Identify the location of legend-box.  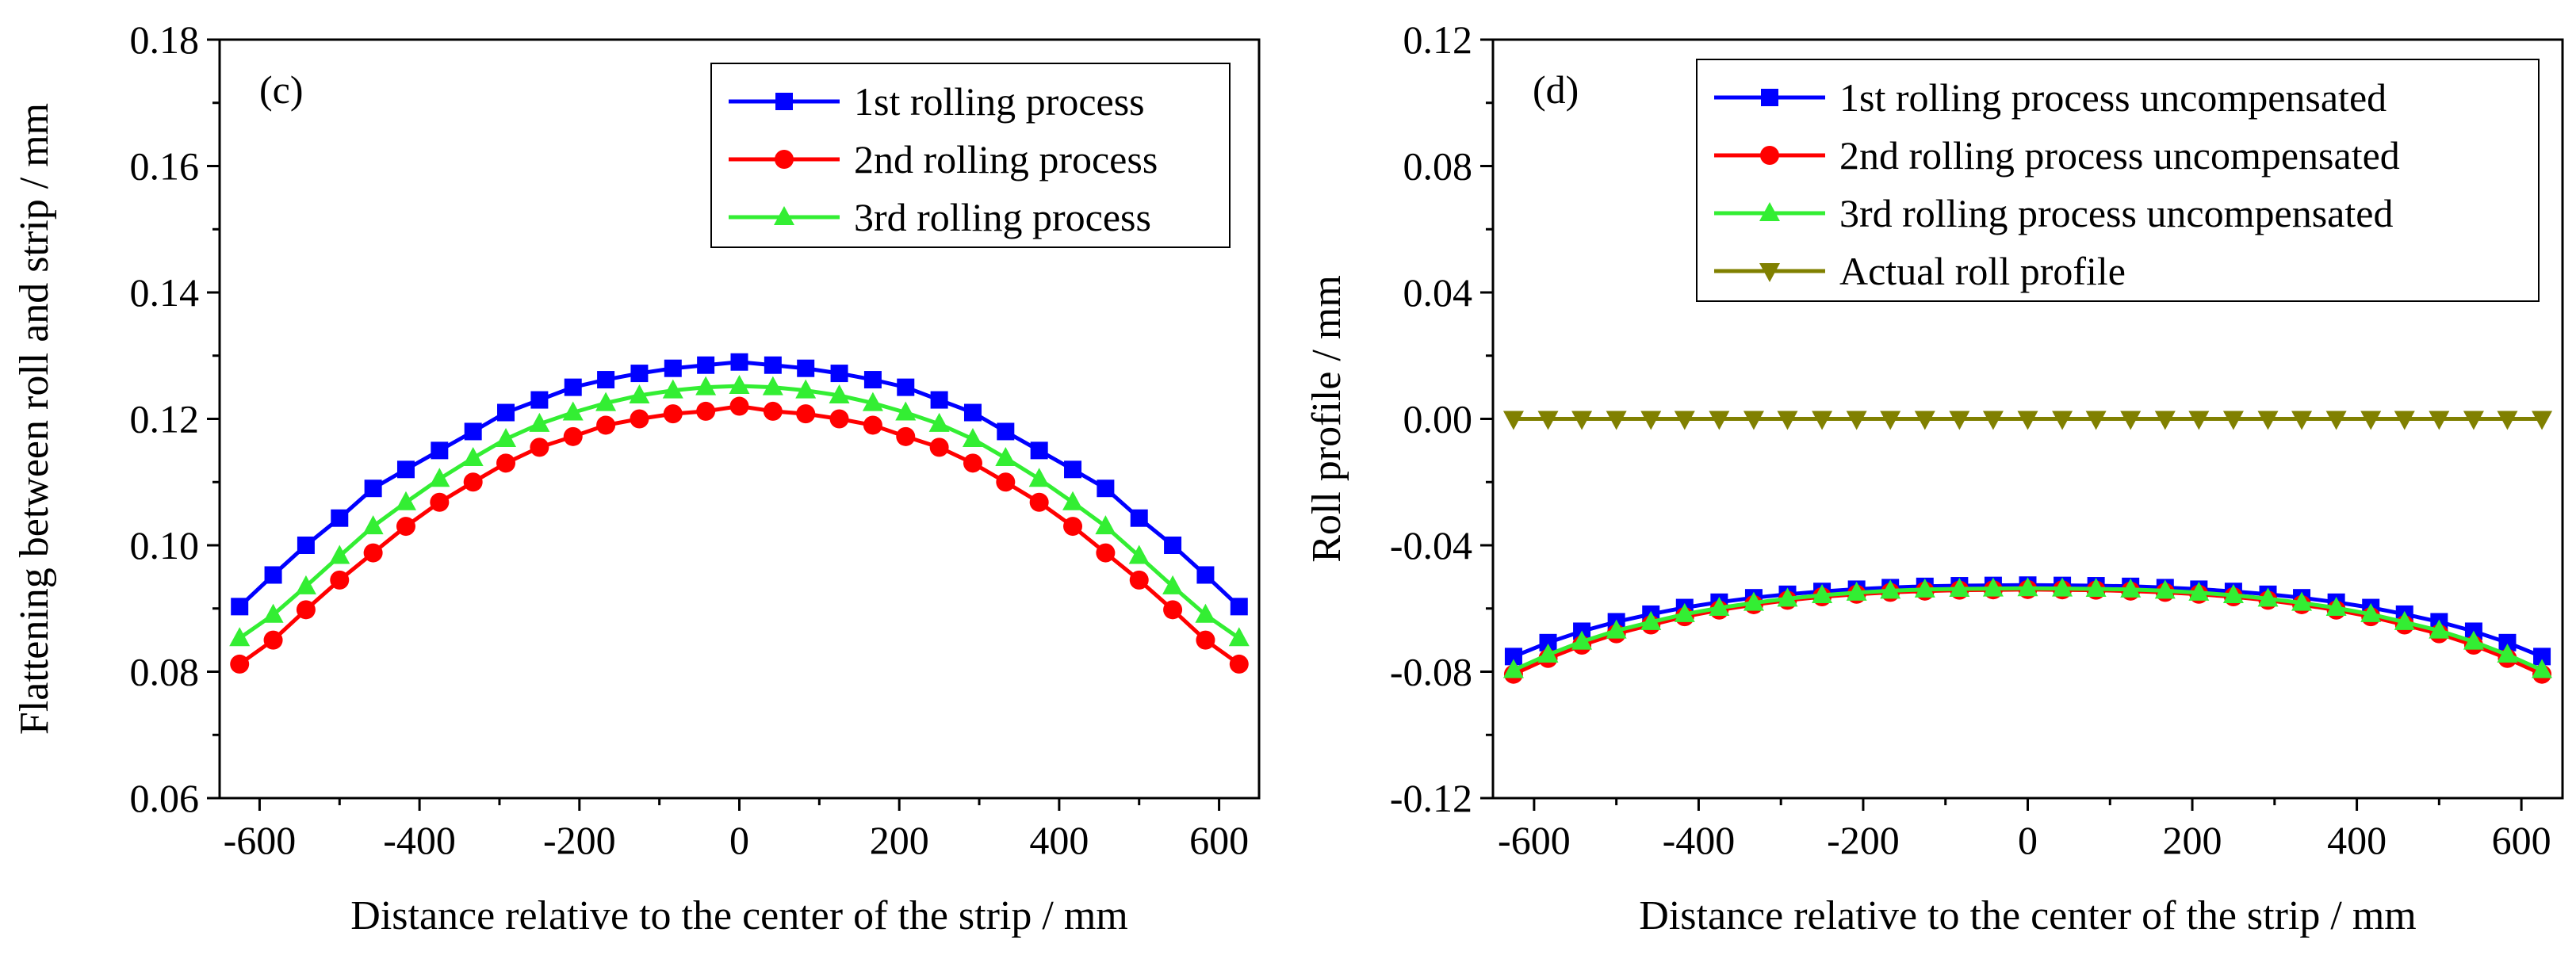
(2118, 181).